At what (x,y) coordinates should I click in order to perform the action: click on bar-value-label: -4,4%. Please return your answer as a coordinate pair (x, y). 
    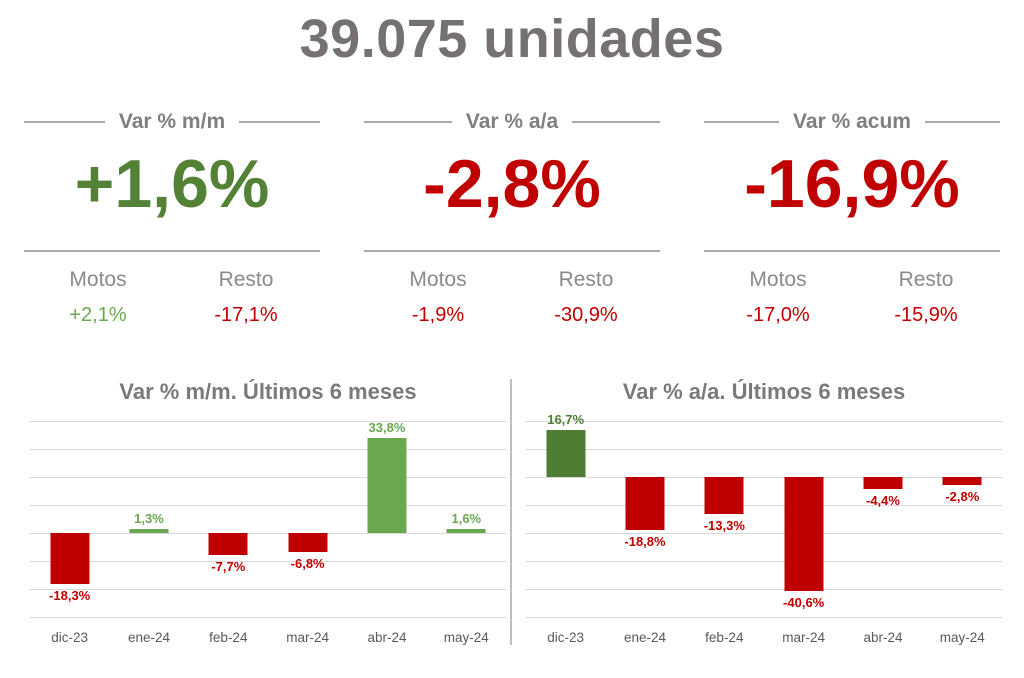
    Looking at the image, I should click on (882, 501).